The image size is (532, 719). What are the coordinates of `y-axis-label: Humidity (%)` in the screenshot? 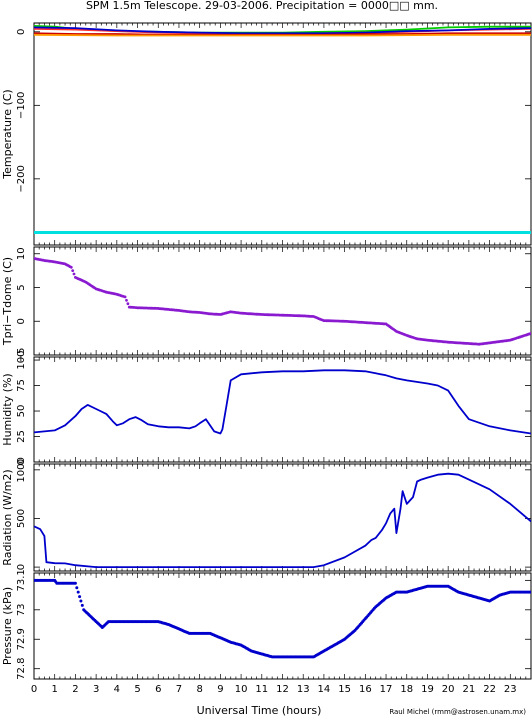 It's located at (7, 409).